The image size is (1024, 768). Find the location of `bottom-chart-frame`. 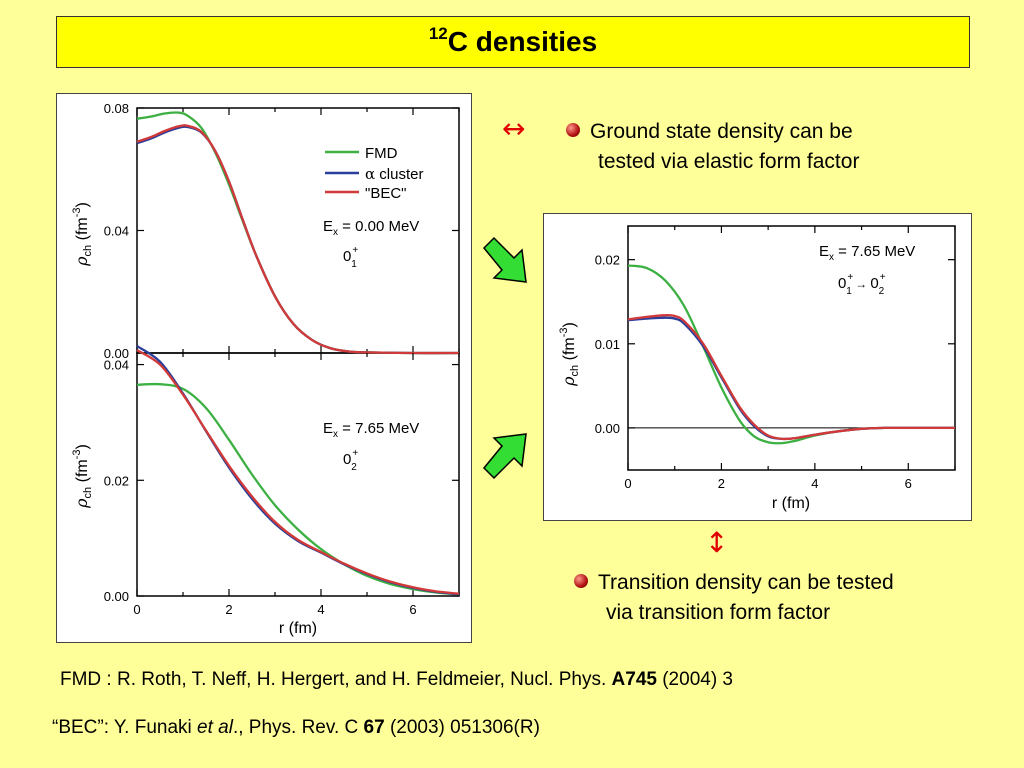

bottom-chart-frame is located at coordinates (298, 474).